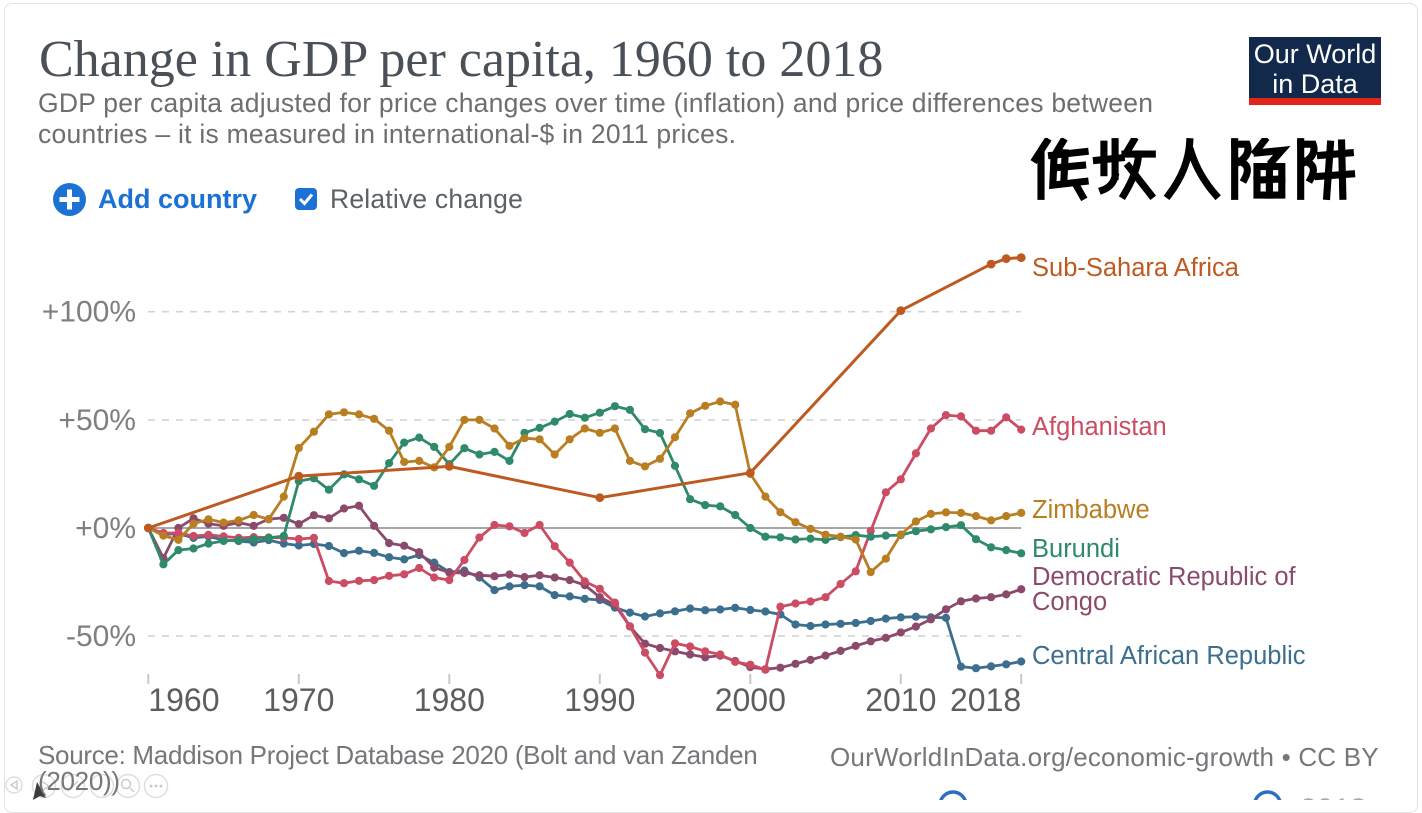 This screenshot has width=1422, height=813. Describe the element at coordinates (183, 700) in the screenshot. I see `svg-text: 1960` at that location.